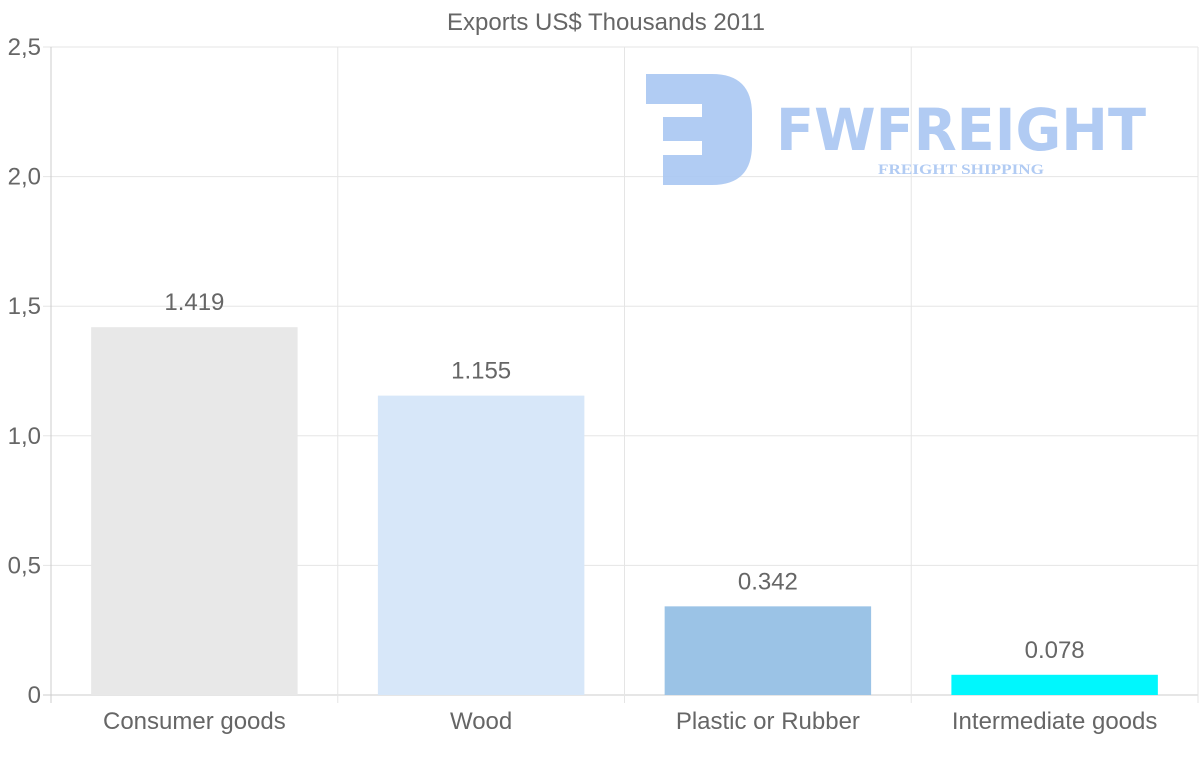 Image resolution: width=1200 pixels, height=763 pixels. I want to click on data-label: 0.078, so click(1055, 650).